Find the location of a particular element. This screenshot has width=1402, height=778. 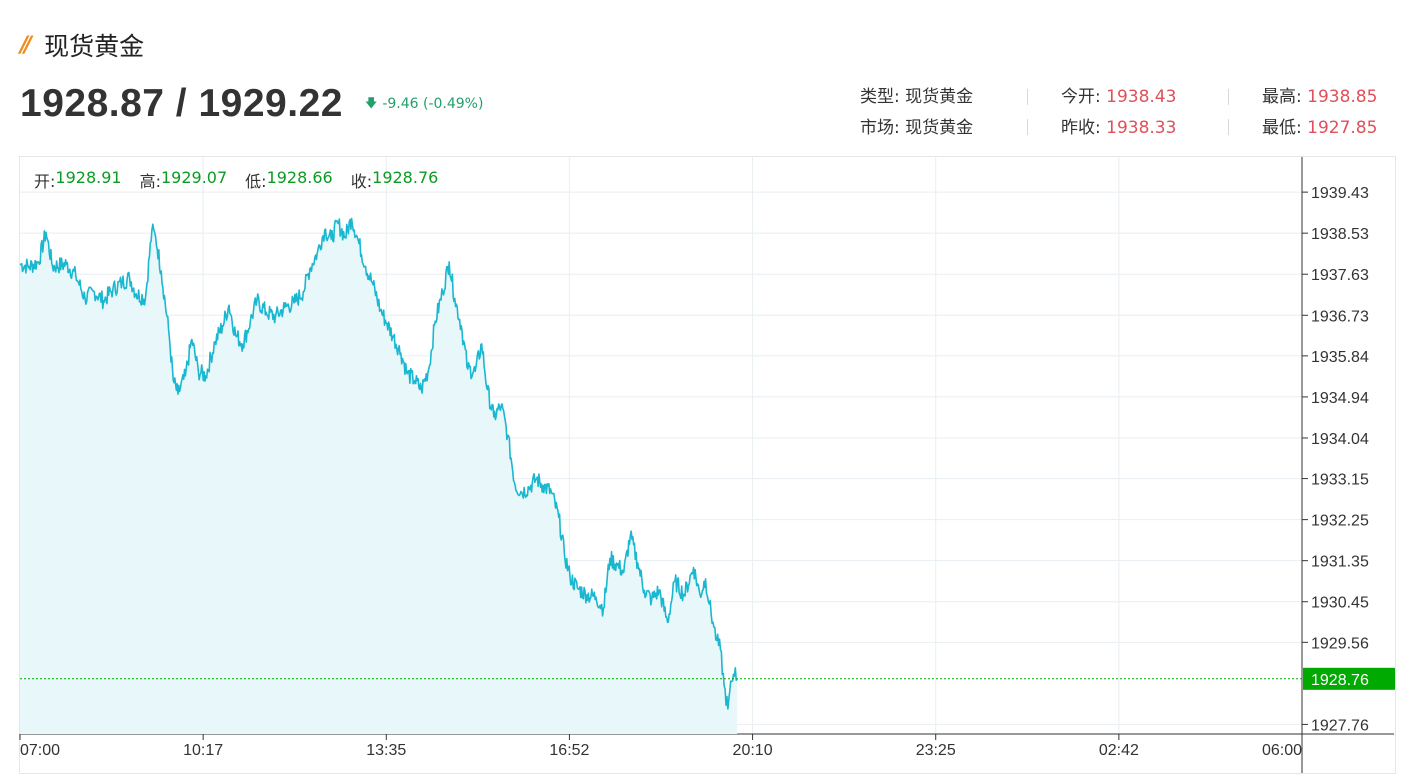

prev-close-value: 1938.33 is located at coordinates (1141, 128).